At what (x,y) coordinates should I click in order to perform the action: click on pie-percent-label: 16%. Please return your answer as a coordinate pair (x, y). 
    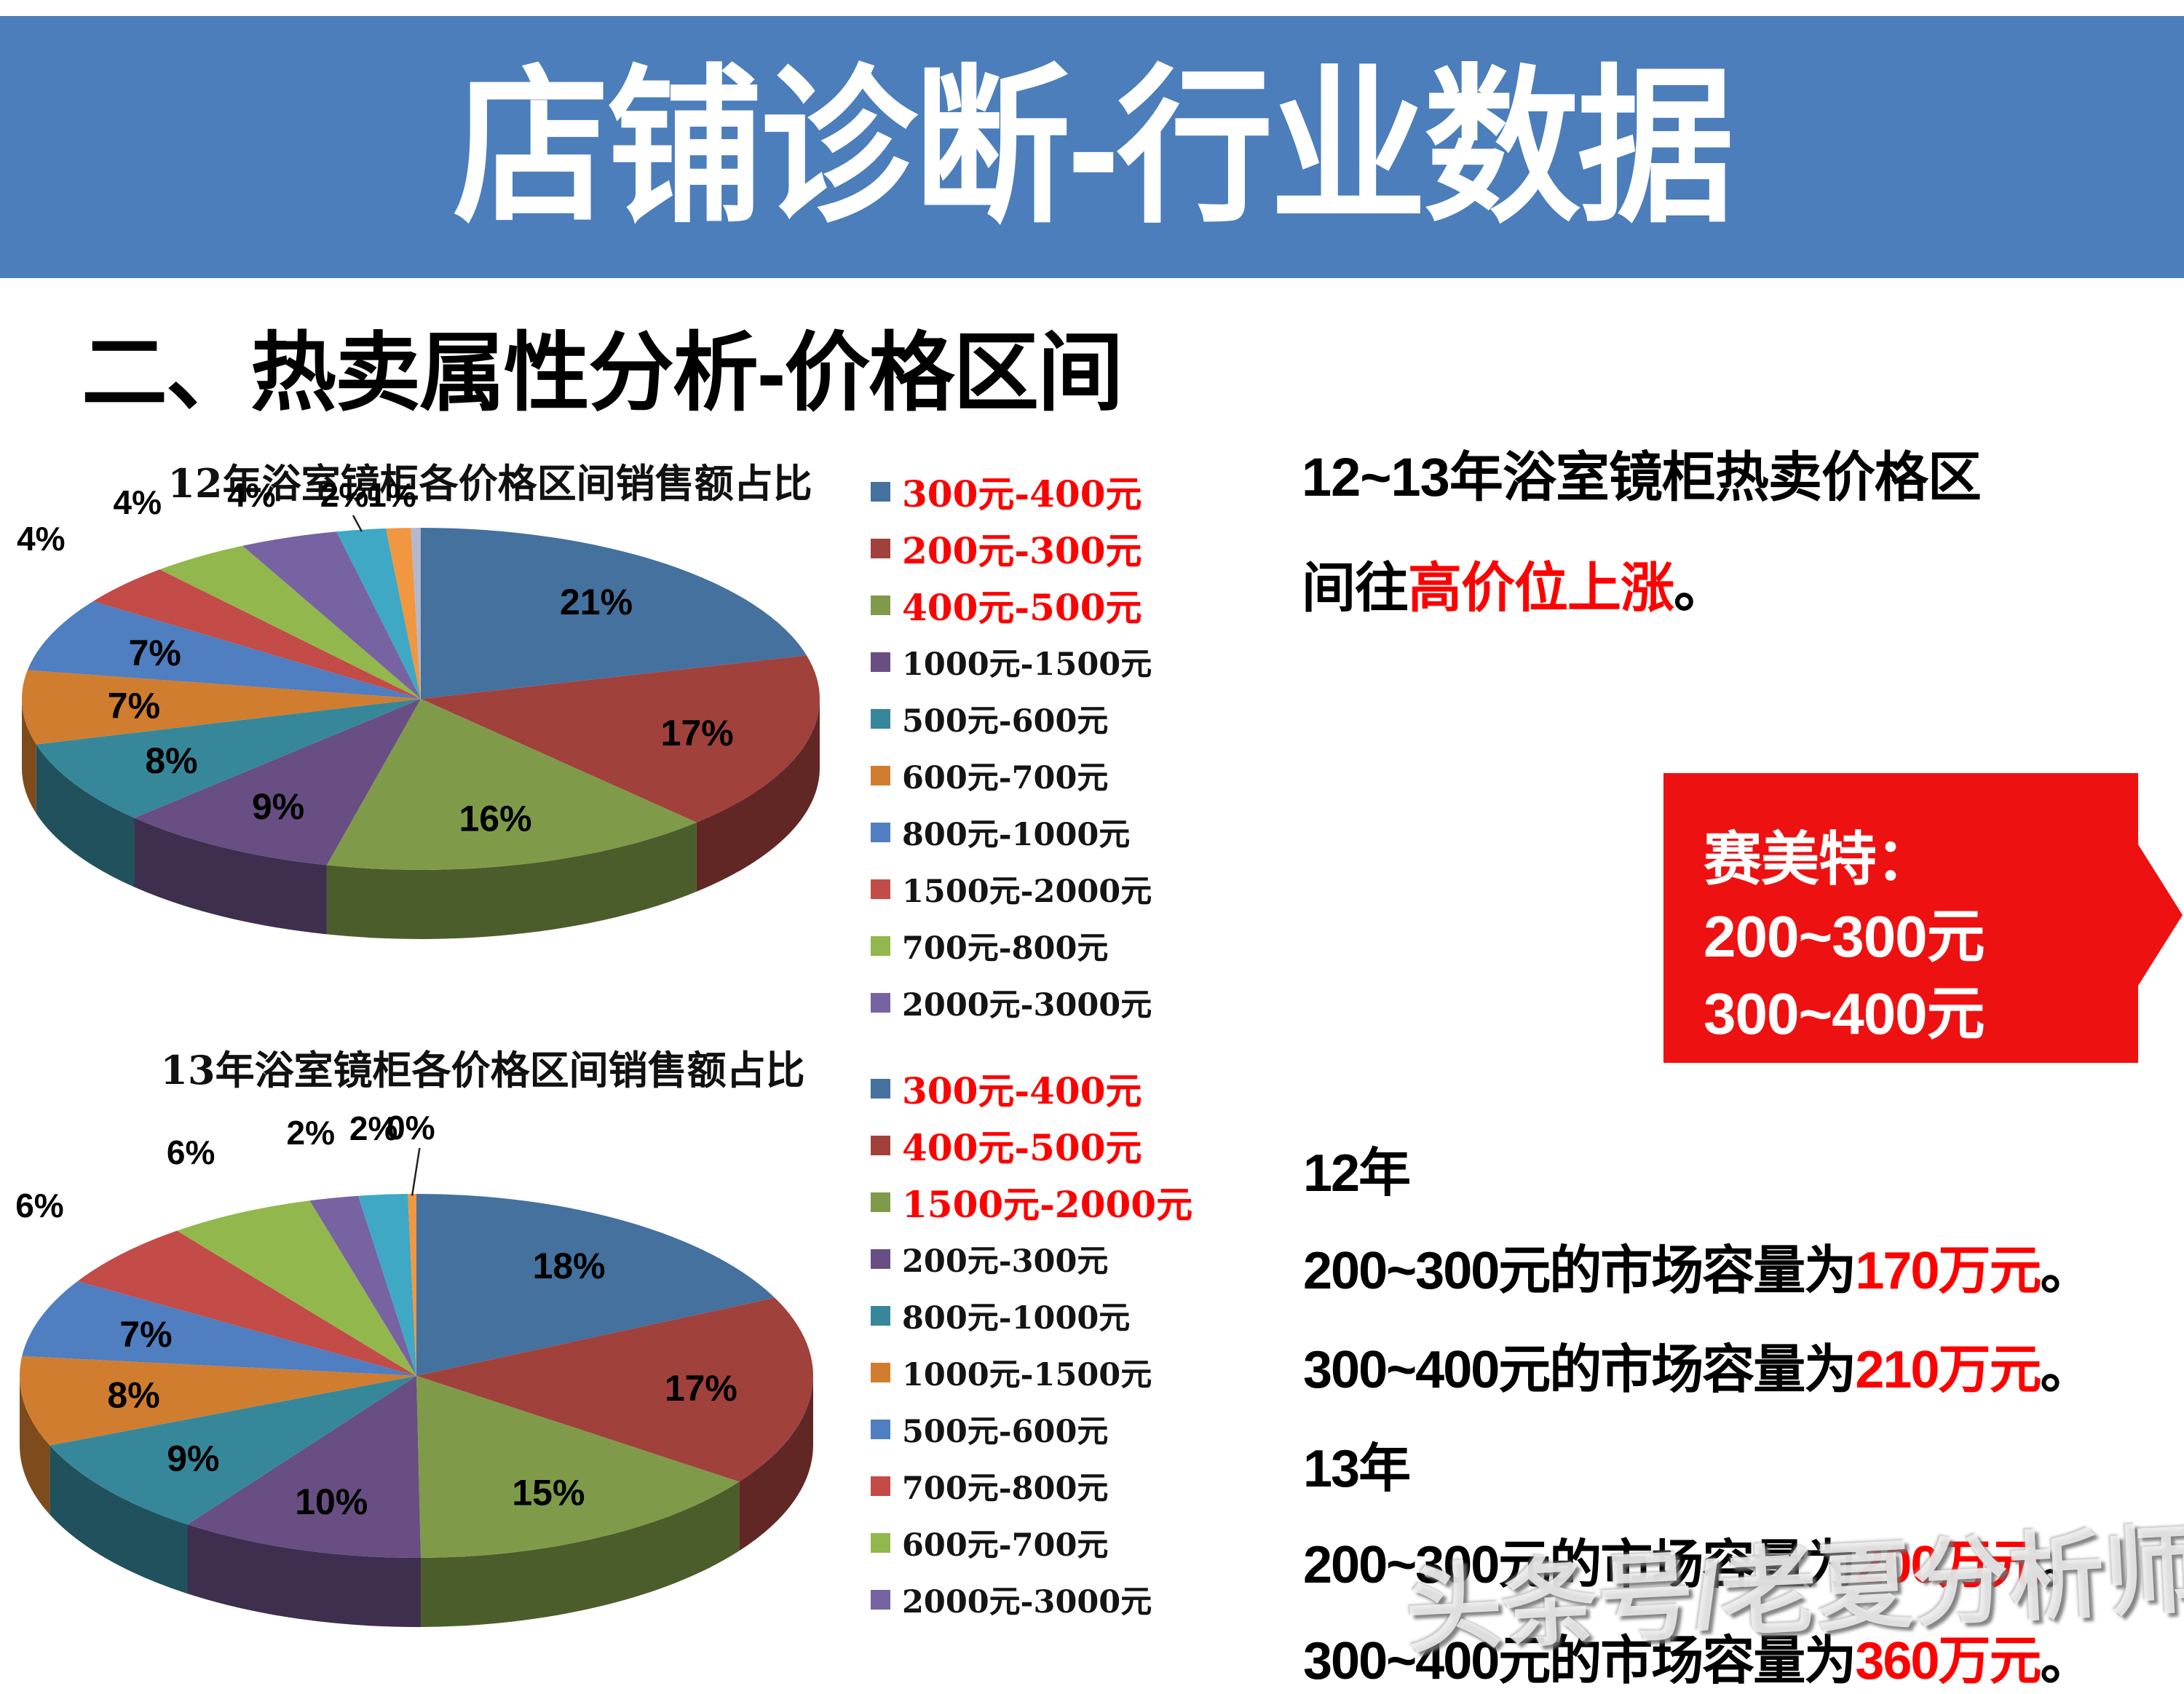
    Looking at the image, I should click on (495, 818).